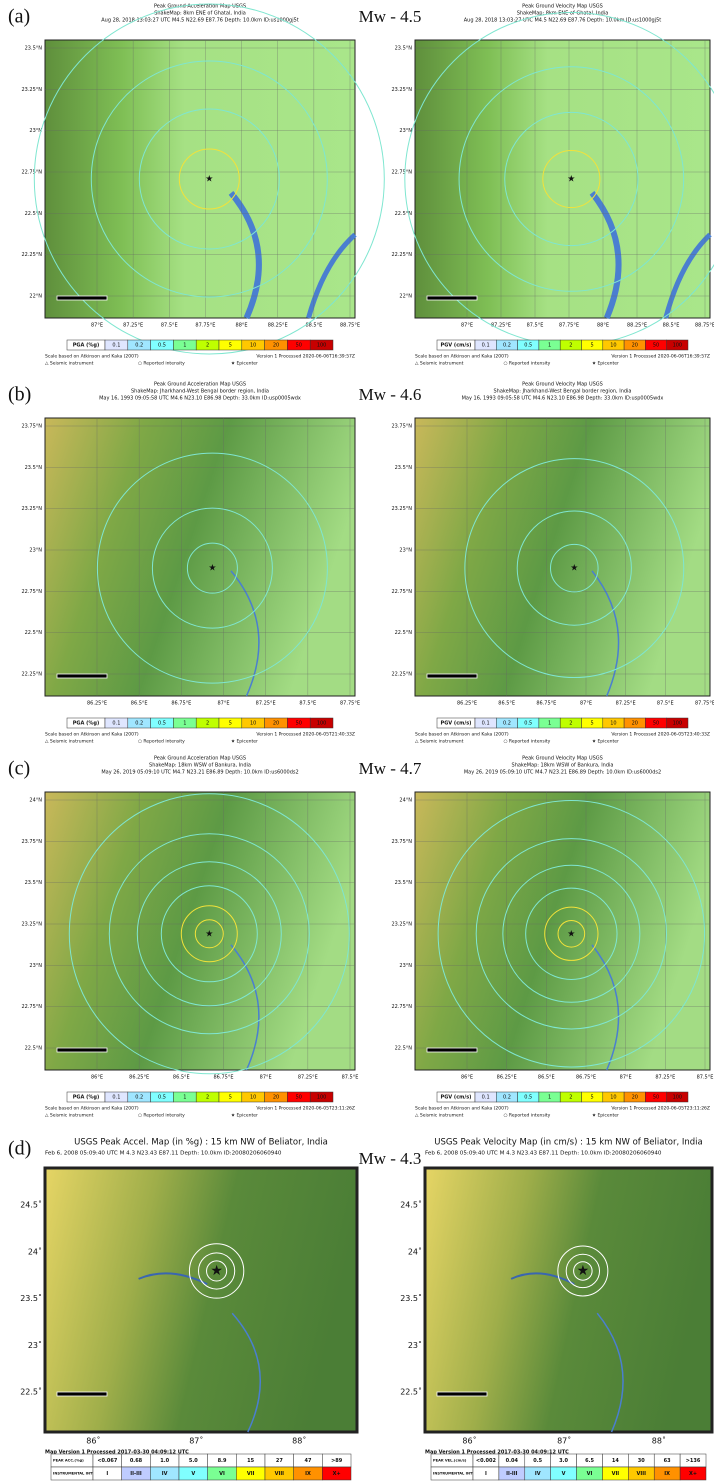 The height and width of the screenshot is (1484, 714). I want to click on lon-tick-label: 88.5°E, so click(671, 326).